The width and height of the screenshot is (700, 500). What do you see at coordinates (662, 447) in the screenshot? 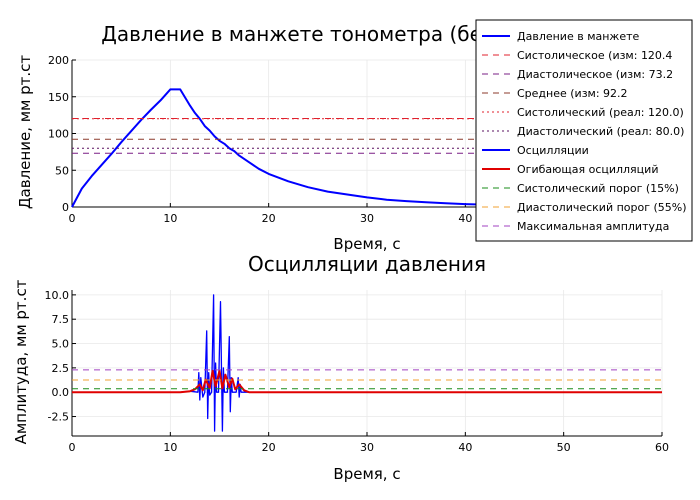
I see `oscillation-x-tick-label: 60` at bounding box center [662, 447].